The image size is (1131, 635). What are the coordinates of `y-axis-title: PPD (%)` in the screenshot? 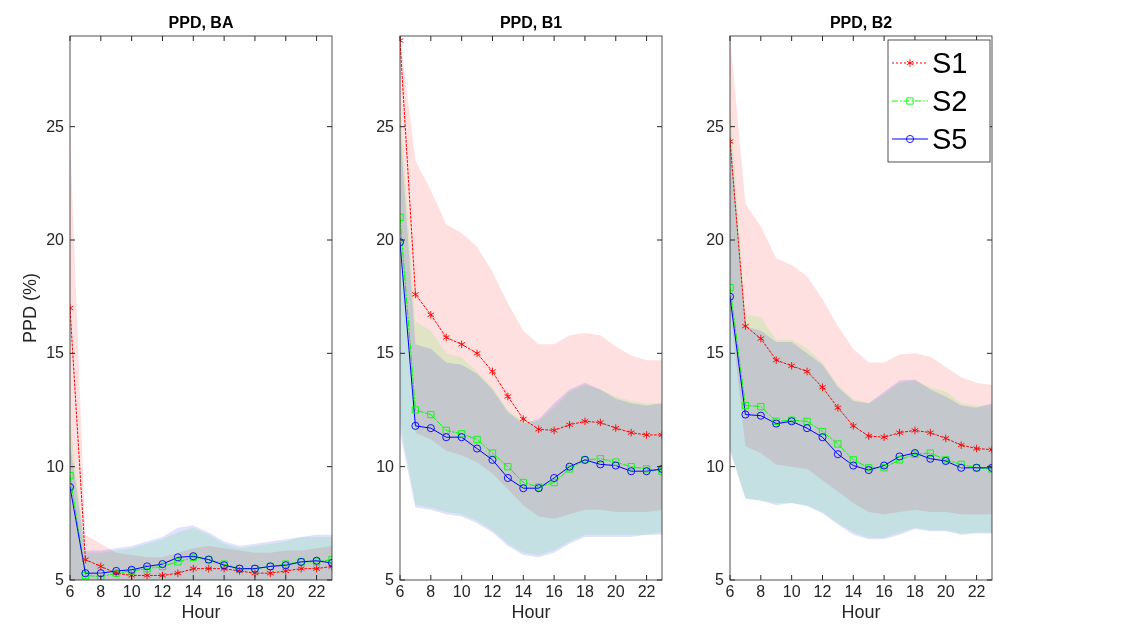 It's located at (30, 308).